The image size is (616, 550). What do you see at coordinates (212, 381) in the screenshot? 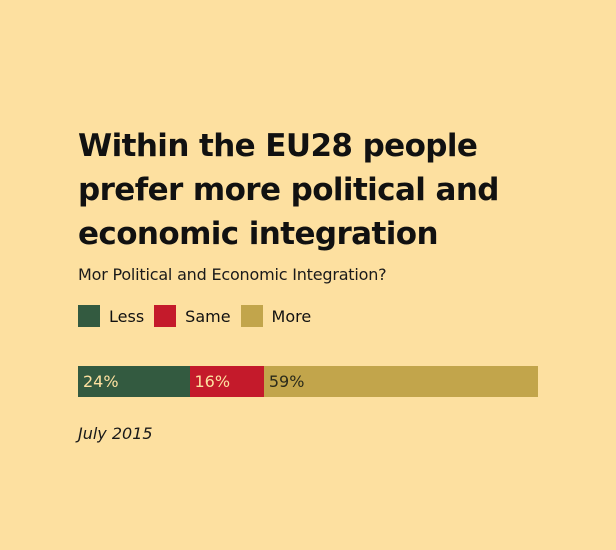
I see `data-label-same: 16%` at bounding box center [212, 381].